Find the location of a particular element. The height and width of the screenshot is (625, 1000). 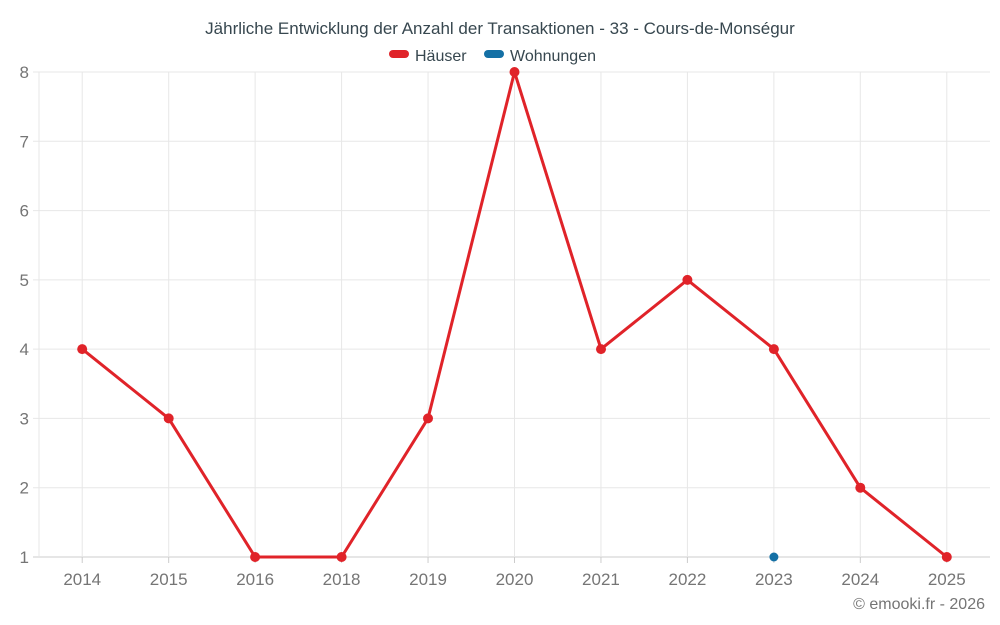

data-point-häuser-2020 is located at coordinates (514, 72).